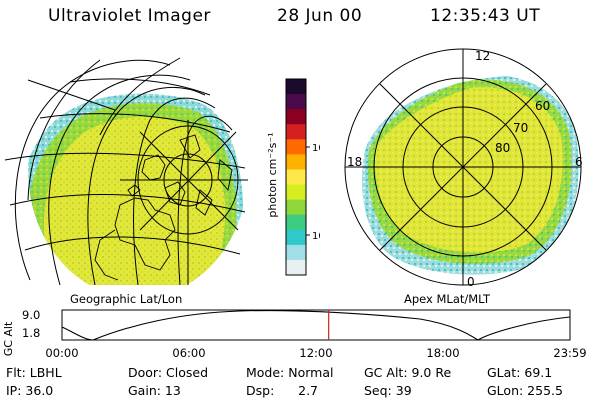 The image size is (600, 400). What do you see at coordinates (129, 16) in the screenshot?
I see `instrument-title: Ultraviolet Imager` at bounding box center [129, 16].